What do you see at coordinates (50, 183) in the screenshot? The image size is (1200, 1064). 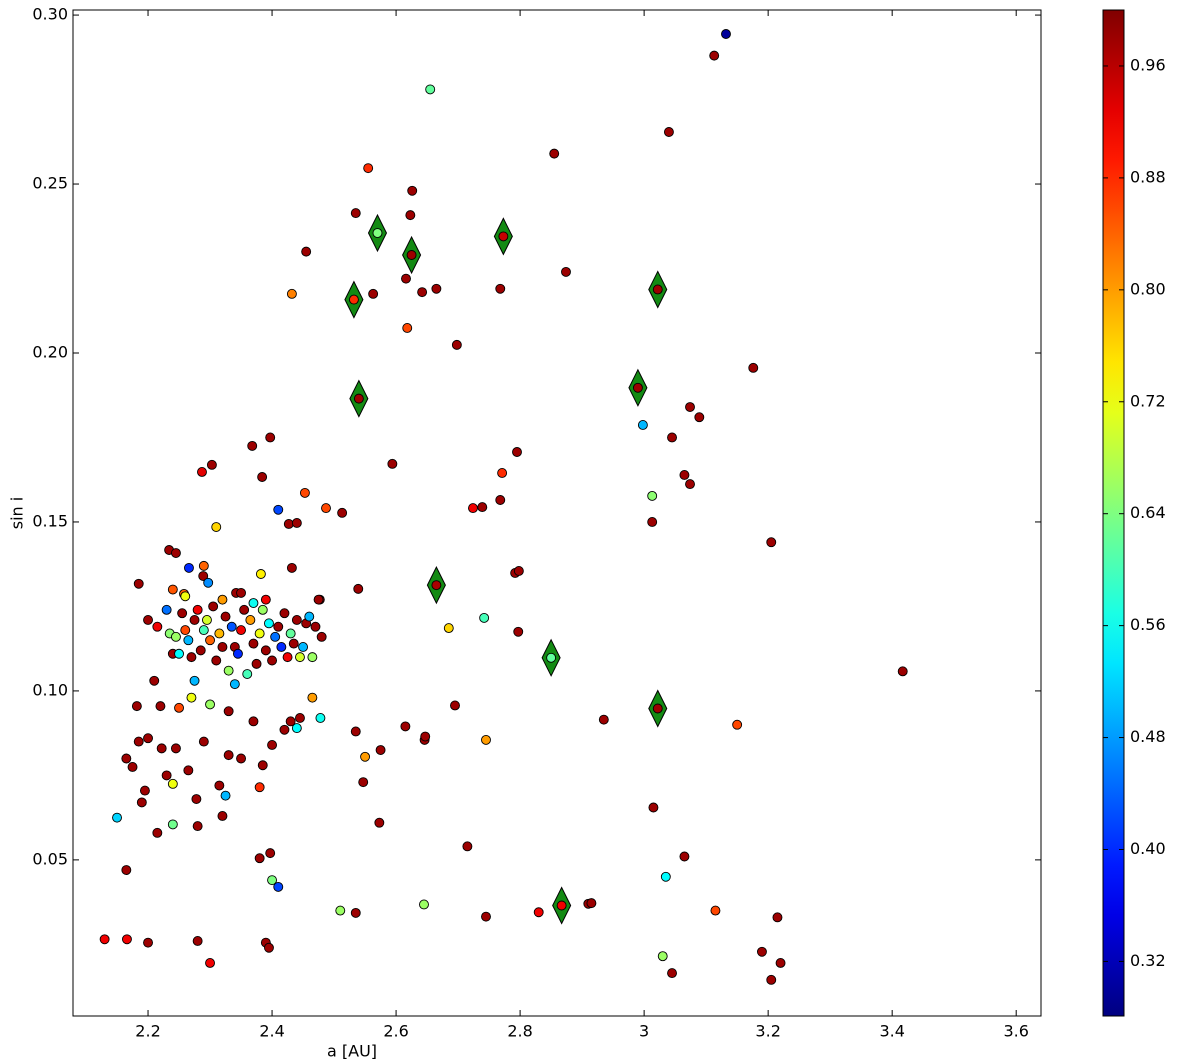 I see `y-tick-label: 0.25` at bounding box center [50, 183].